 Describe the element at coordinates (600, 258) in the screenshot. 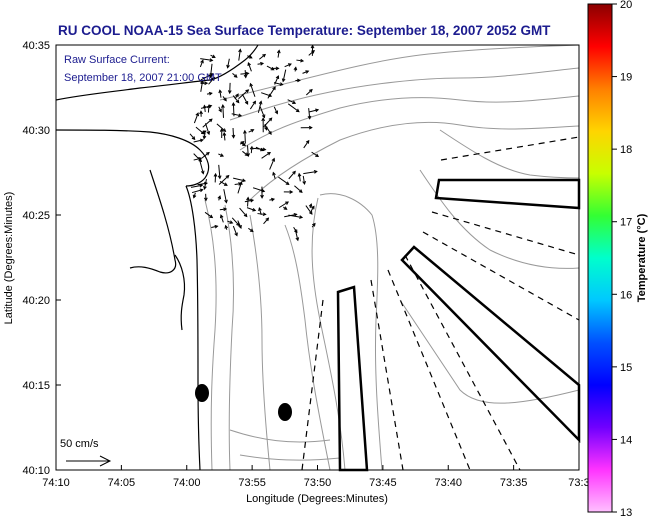

I see `colorbar` at that location.